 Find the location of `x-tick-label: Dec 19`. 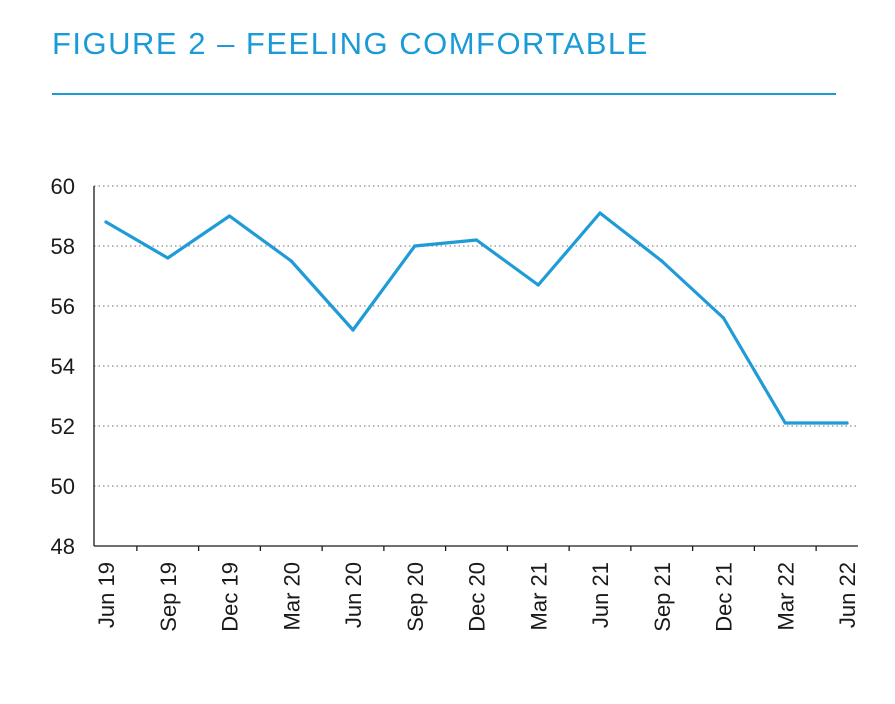

x-tick-label: Dec 19 is located at coordinates (230, 597).